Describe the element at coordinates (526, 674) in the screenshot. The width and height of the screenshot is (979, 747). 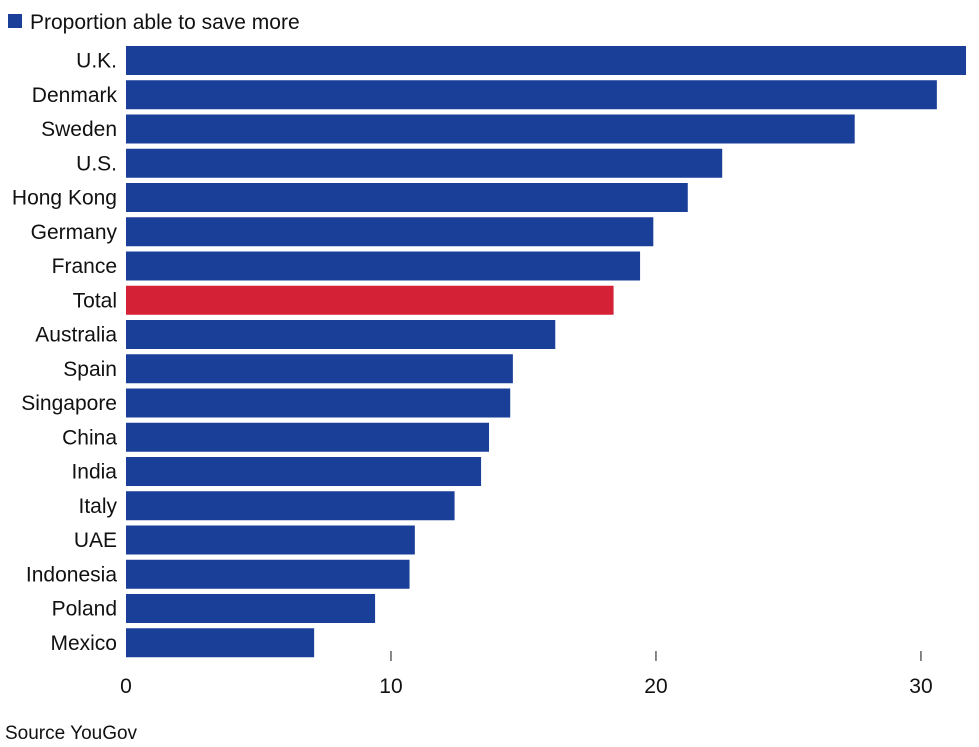
I see `x-axis: 0 10 20 30` at that location.